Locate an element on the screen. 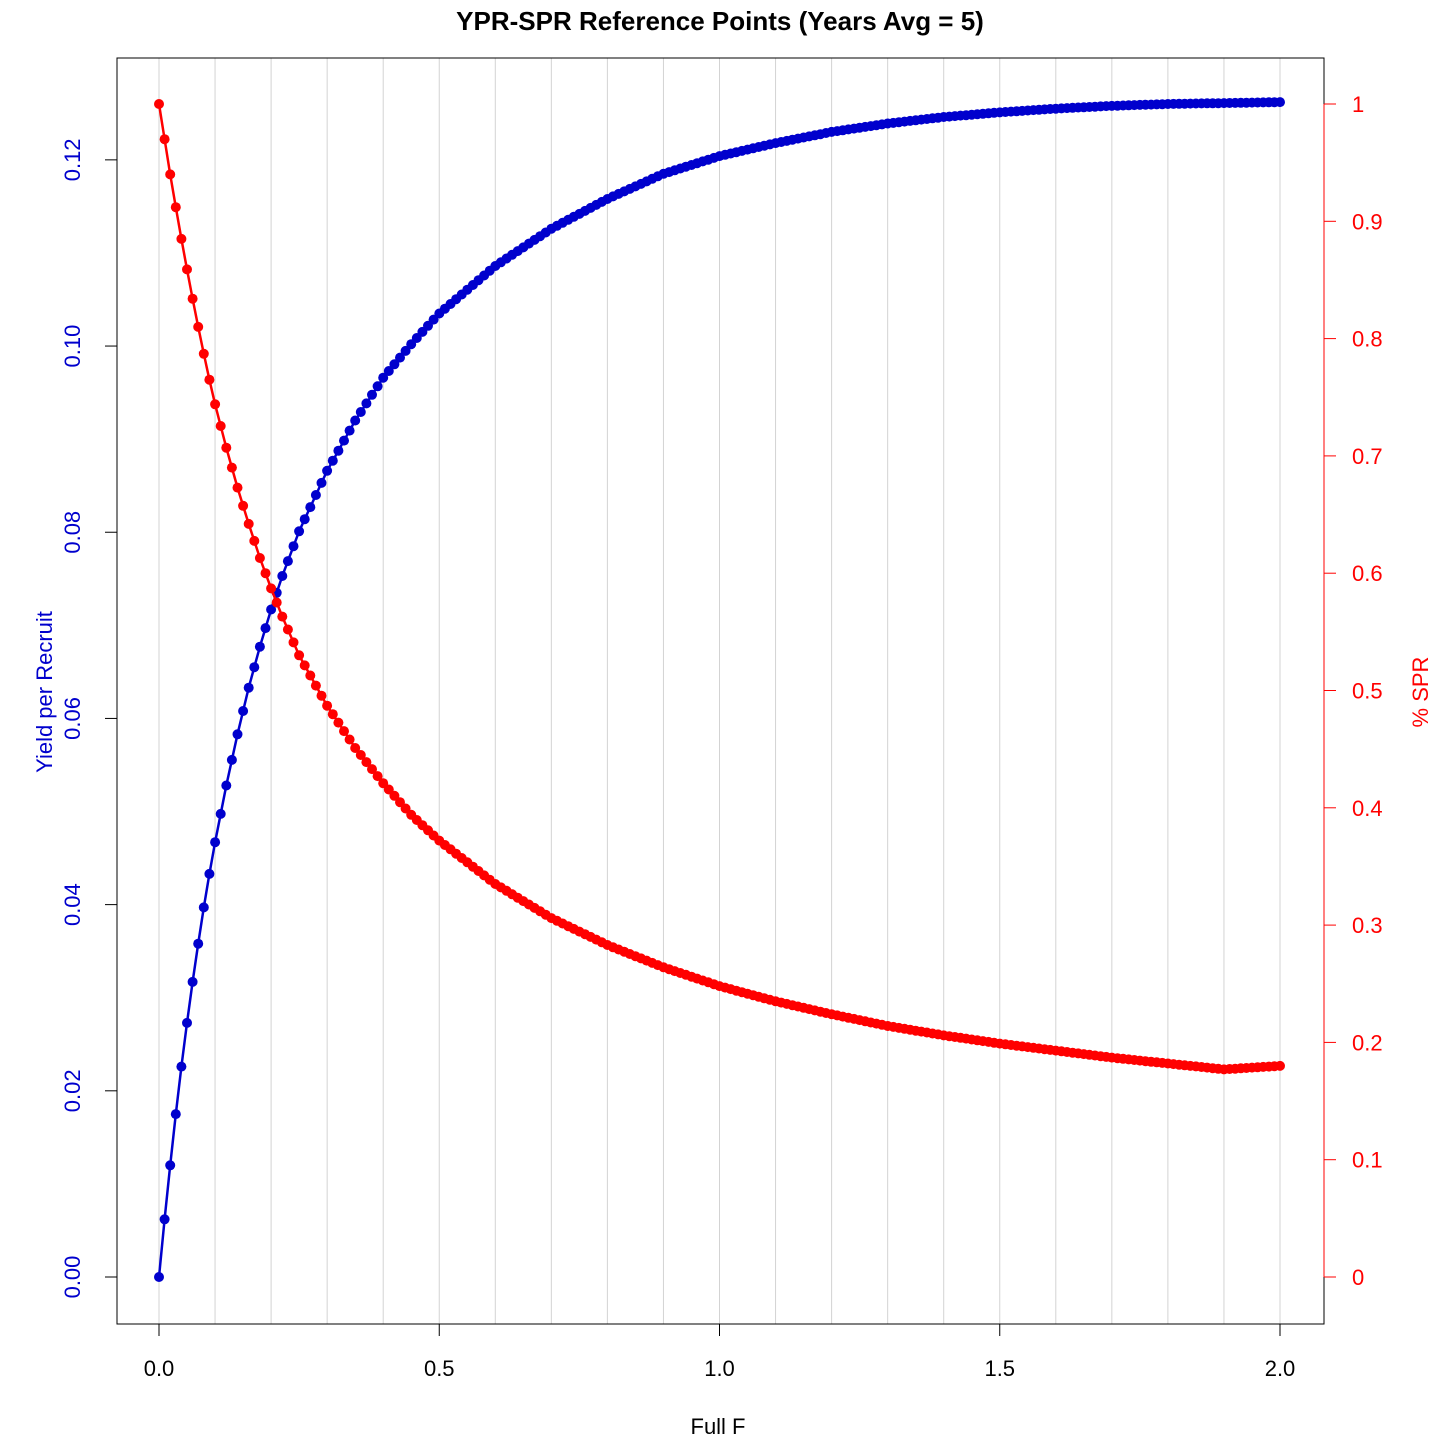  y-axis-left-label: Yield per Recruit is located at coordinates (44, 692).